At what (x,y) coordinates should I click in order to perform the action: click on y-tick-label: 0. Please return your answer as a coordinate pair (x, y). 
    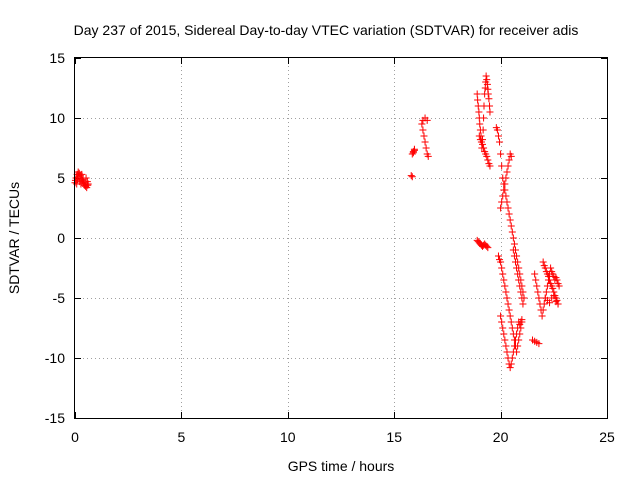
    Looking at the image, I should click on (61, 238).